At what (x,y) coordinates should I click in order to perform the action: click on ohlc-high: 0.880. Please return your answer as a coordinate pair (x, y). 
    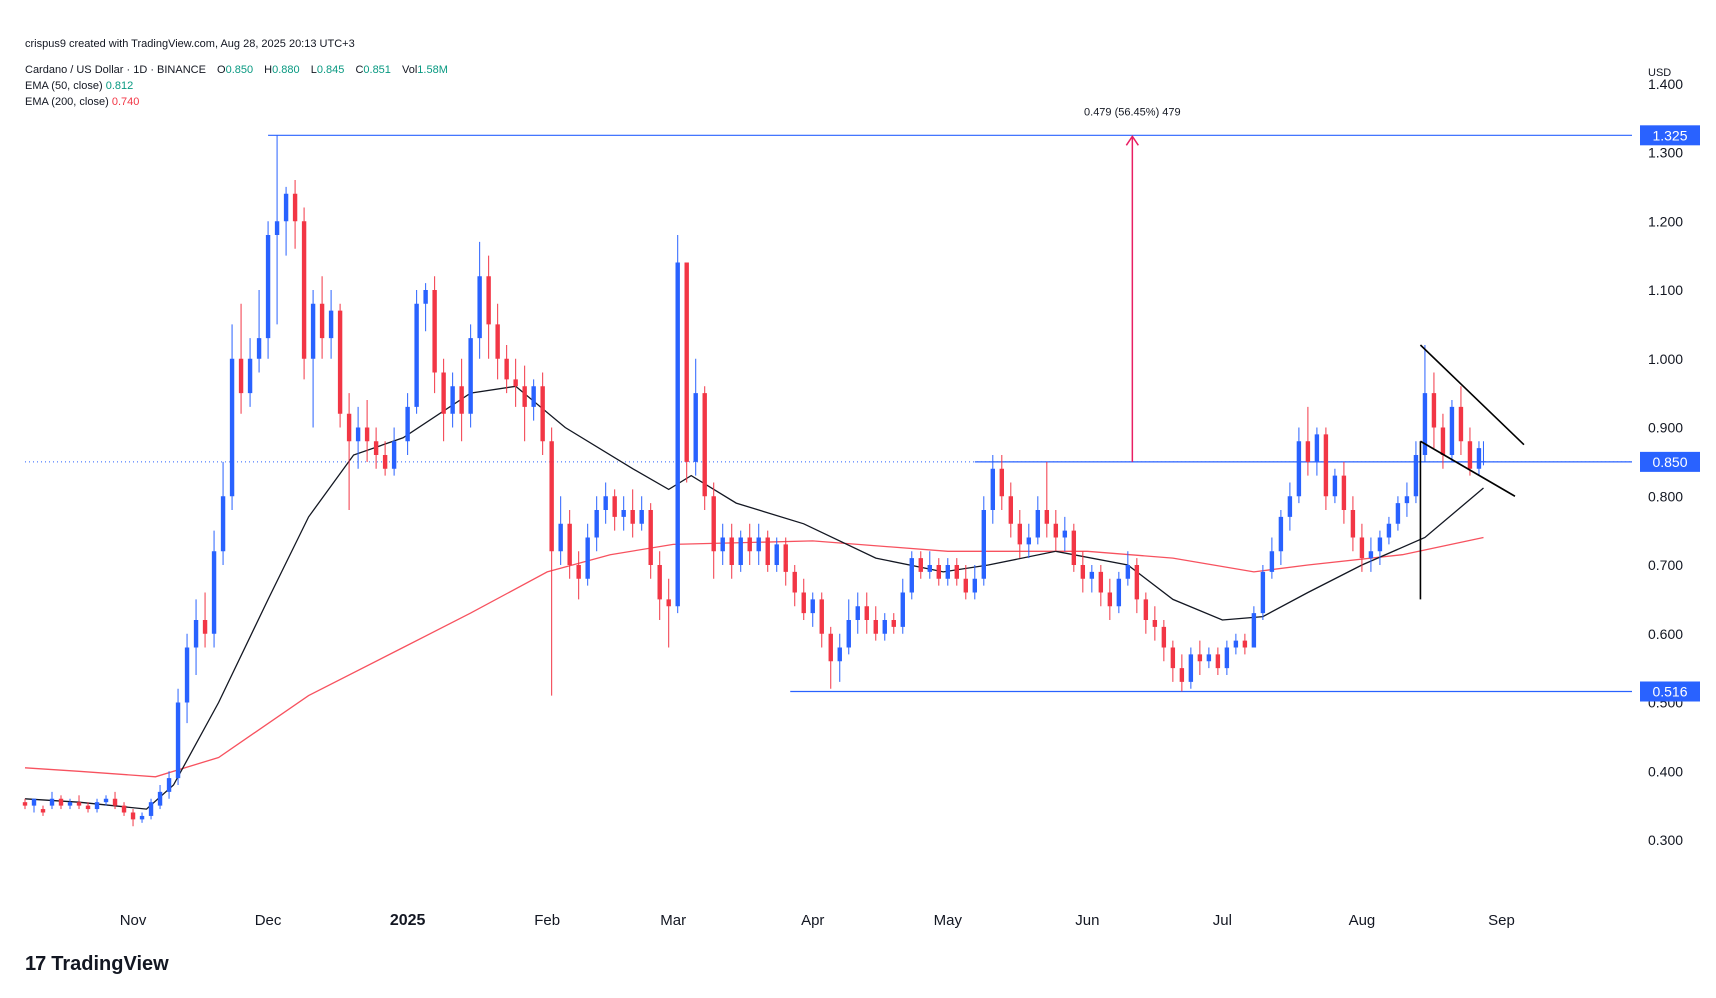
    Looking at the image, I should click on (286, 70).